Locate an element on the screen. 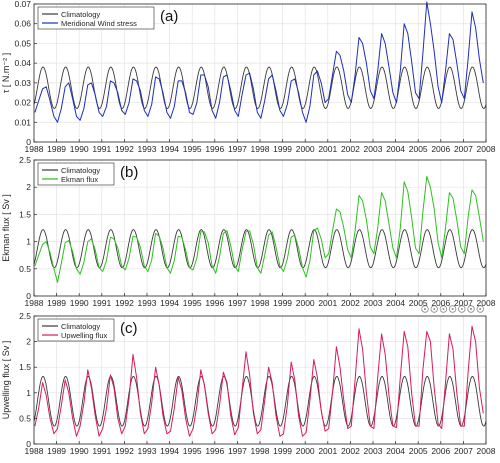 The width and height of the screenshot is (500, 463). legend-box is located at coordinates (96, 18).